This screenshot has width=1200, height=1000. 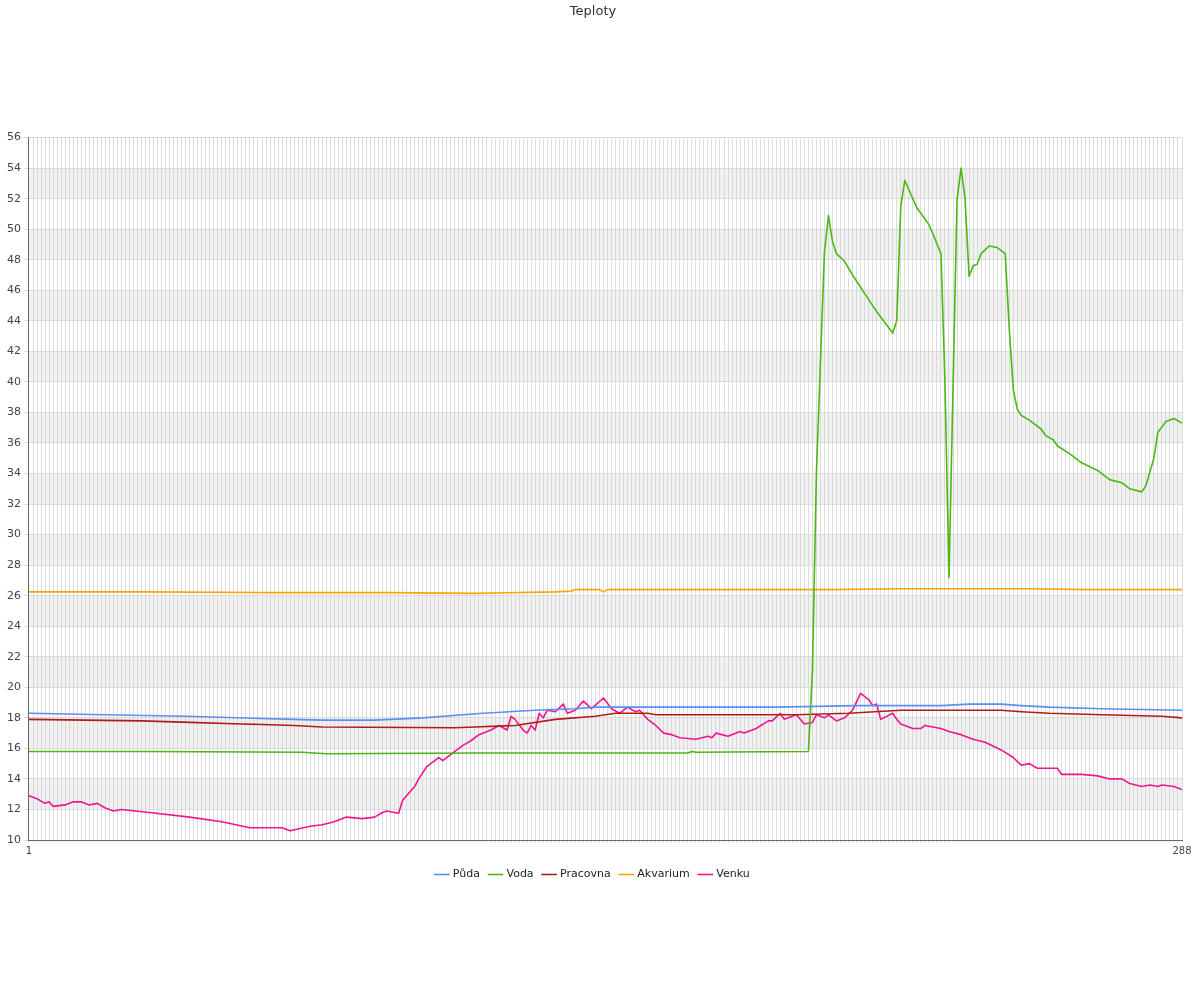 I want to click on chart-title: Teploty, so click(x=592, y=11).